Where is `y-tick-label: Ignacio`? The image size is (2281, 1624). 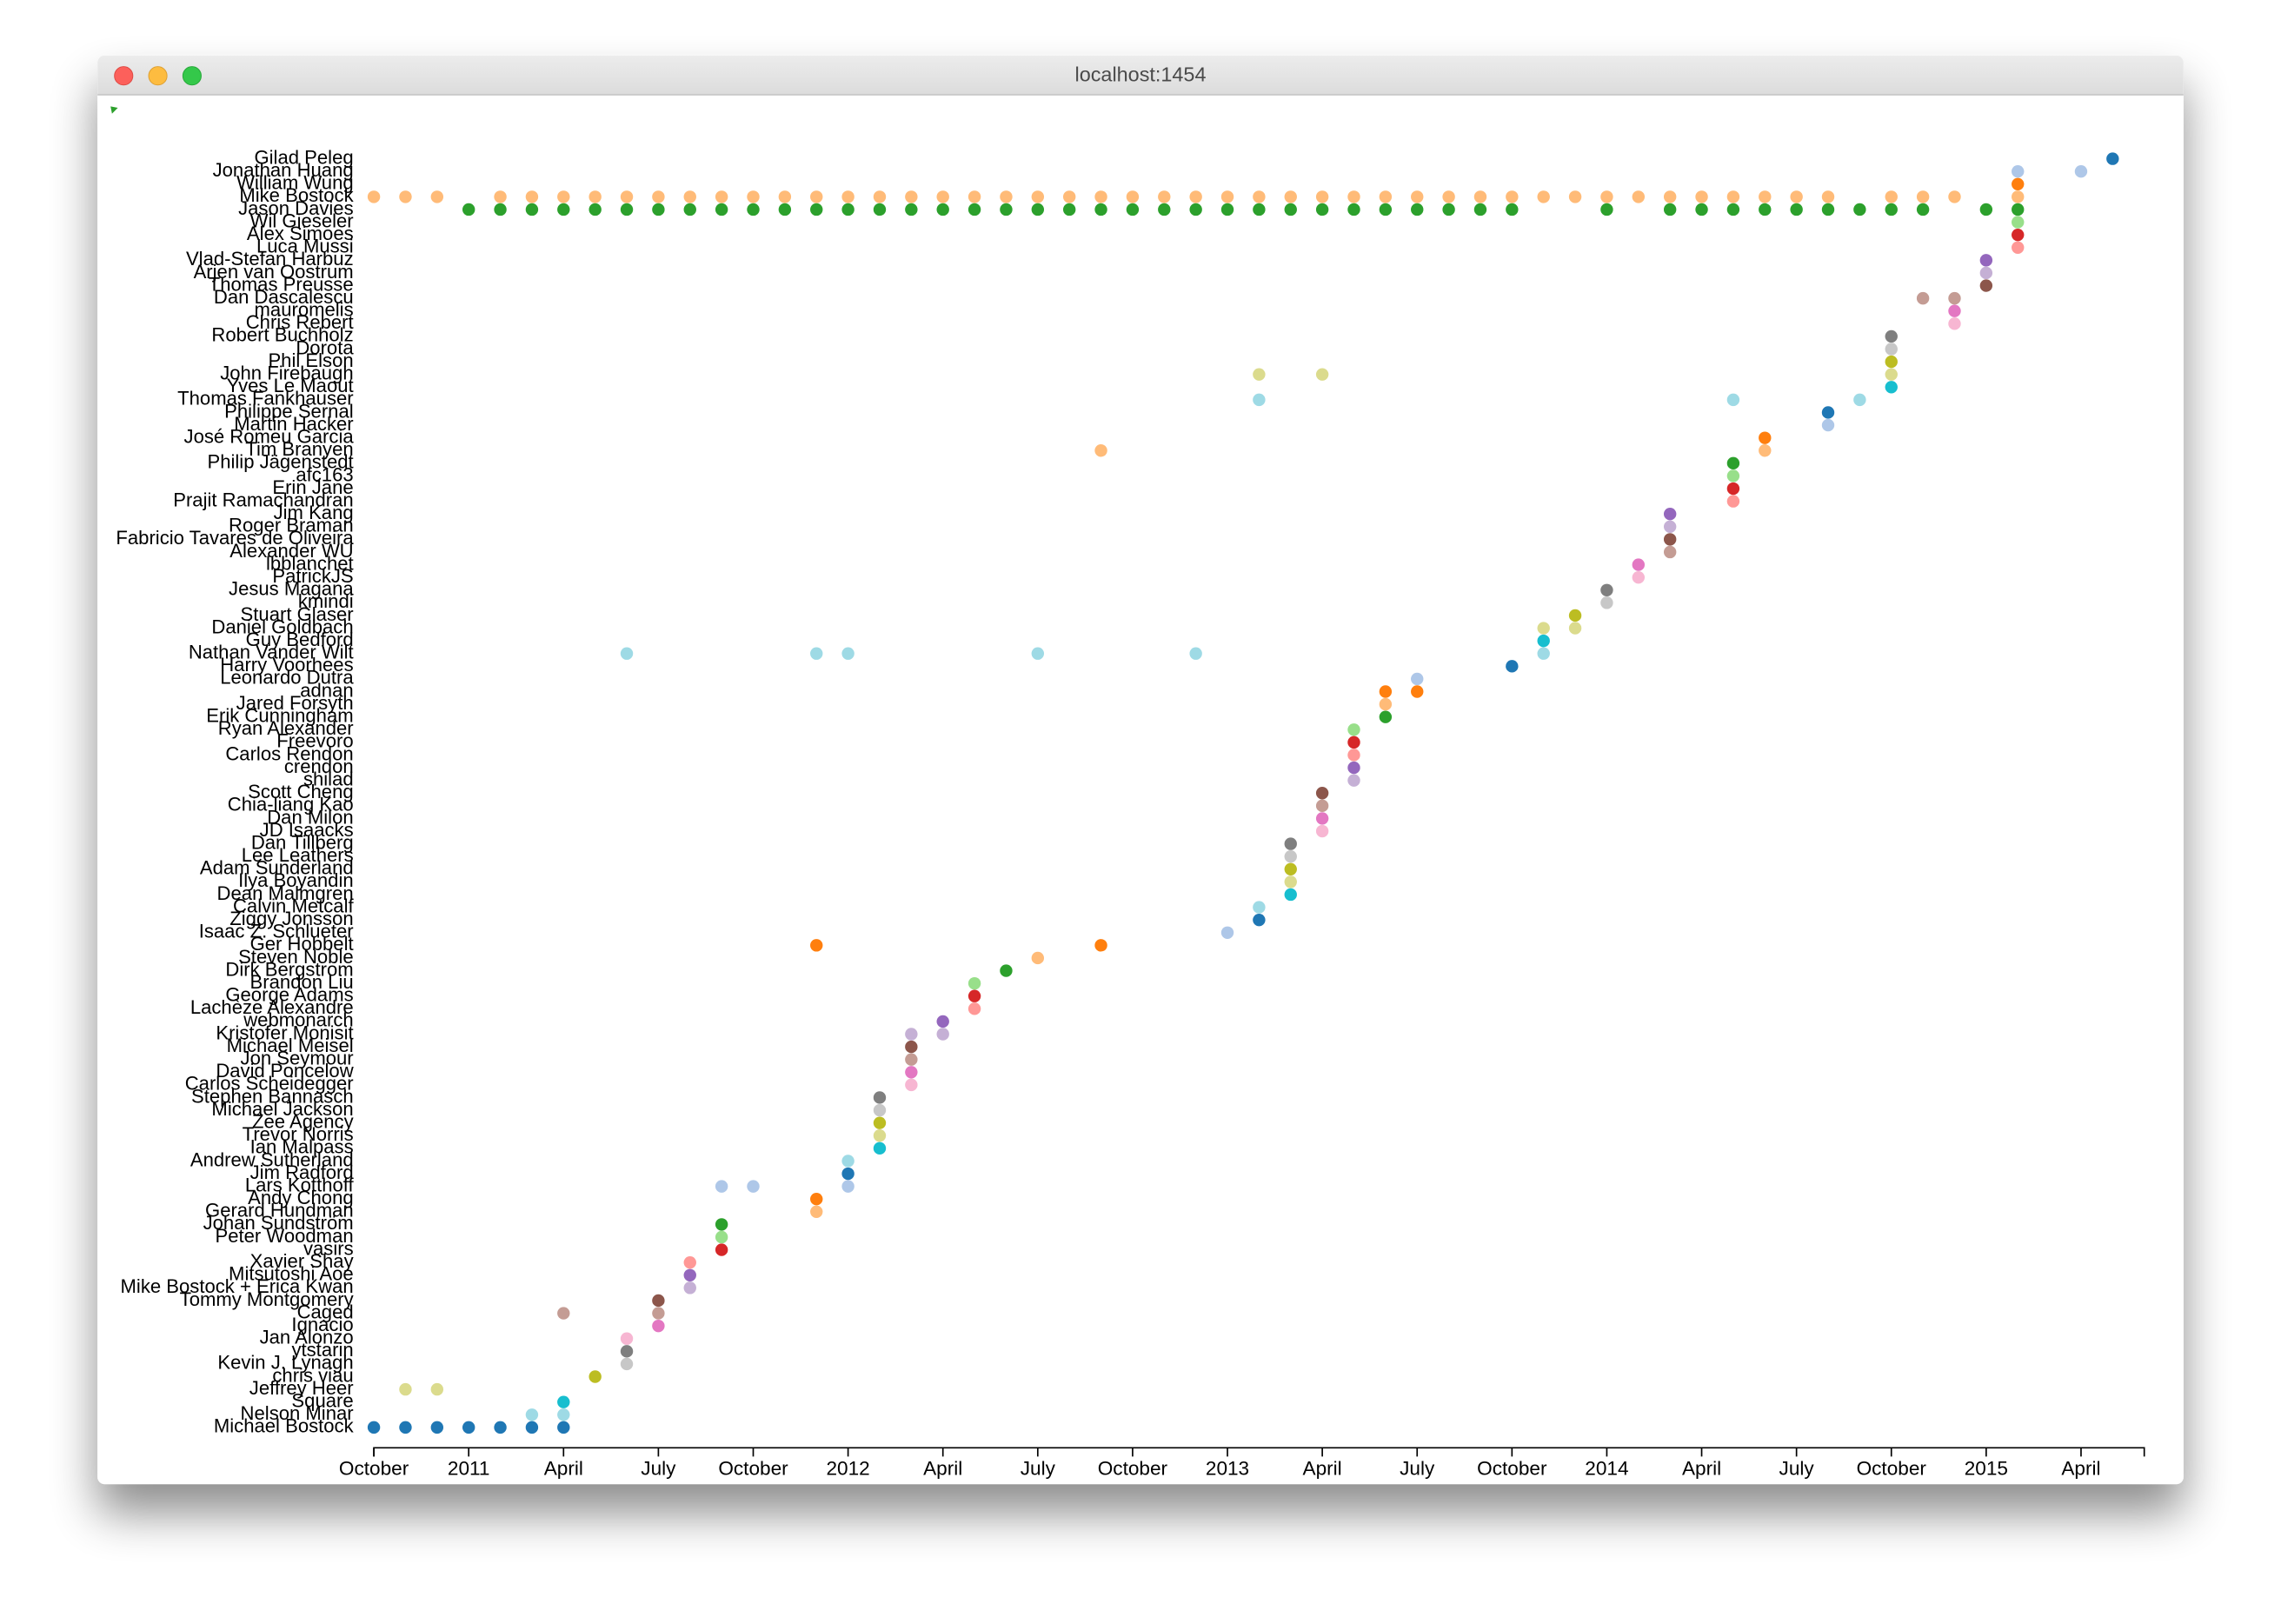
y-tick-label: Ignacio is located at coordinates (322, 1325).